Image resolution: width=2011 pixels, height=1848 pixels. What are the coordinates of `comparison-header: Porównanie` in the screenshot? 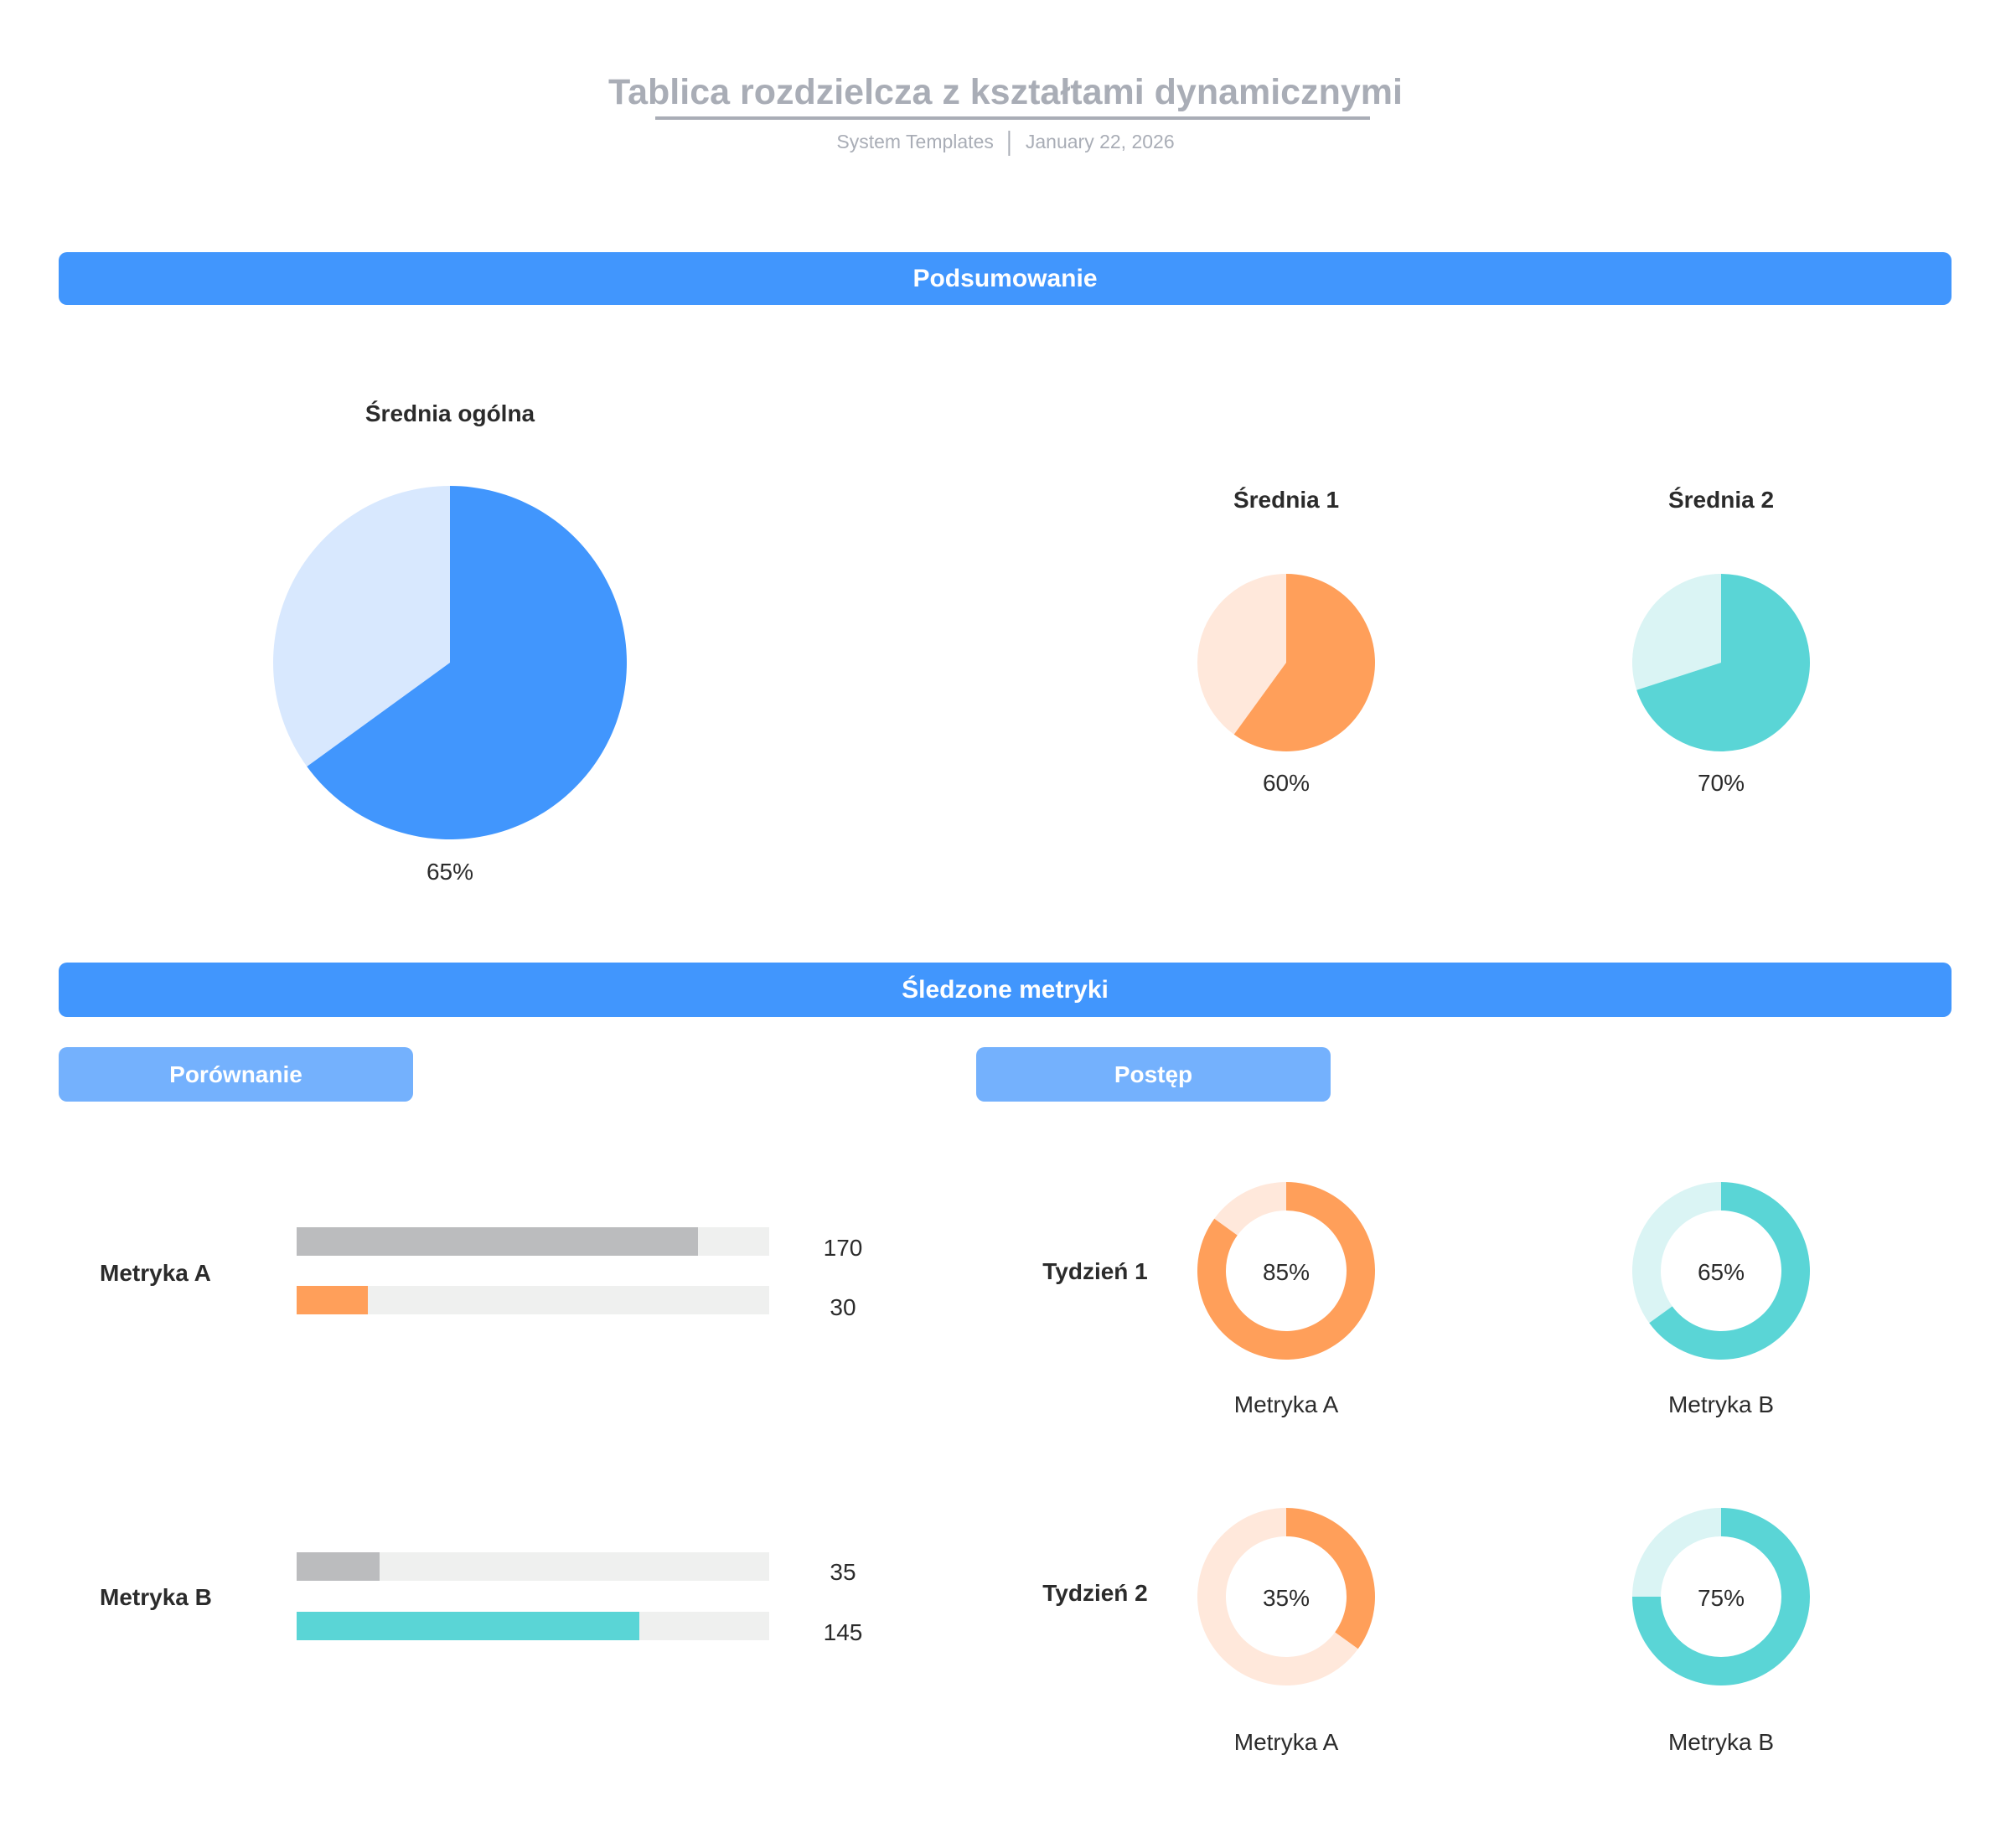 It's located at (236, 1074).